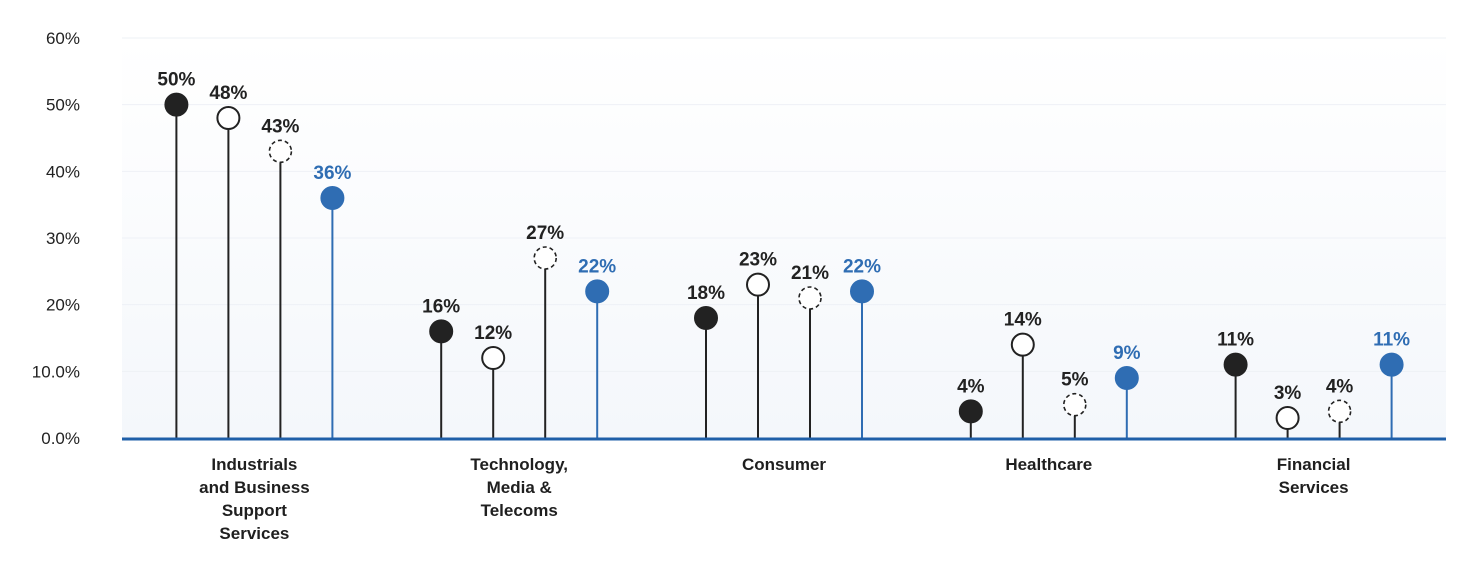 The width and height of the screenshot is (1475, 573). What do you see at coordinates (545, 233) in the screenshot?
I see `value-label: 27%` at bounding box center [545, 233].